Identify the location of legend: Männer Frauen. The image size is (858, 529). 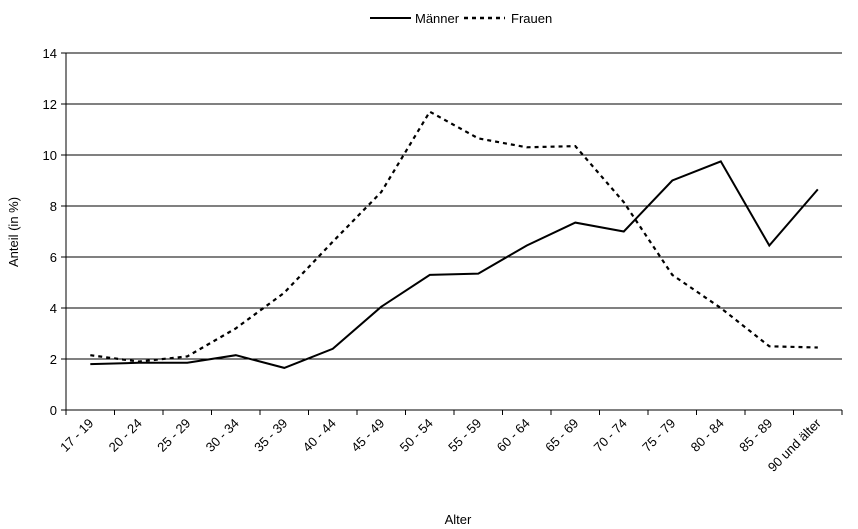
(461, 18).